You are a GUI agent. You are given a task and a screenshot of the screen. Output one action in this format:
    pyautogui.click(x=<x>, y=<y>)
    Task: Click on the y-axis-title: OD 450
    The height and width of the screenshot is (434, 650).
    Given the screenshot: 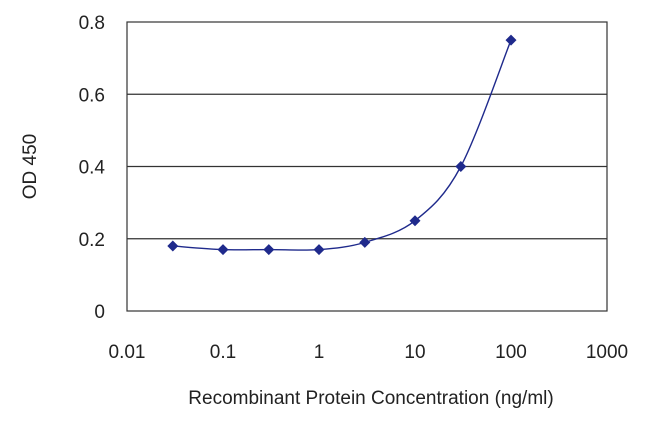 What is the action you would take?
    pyautogui.click(x=30, y=166)
    